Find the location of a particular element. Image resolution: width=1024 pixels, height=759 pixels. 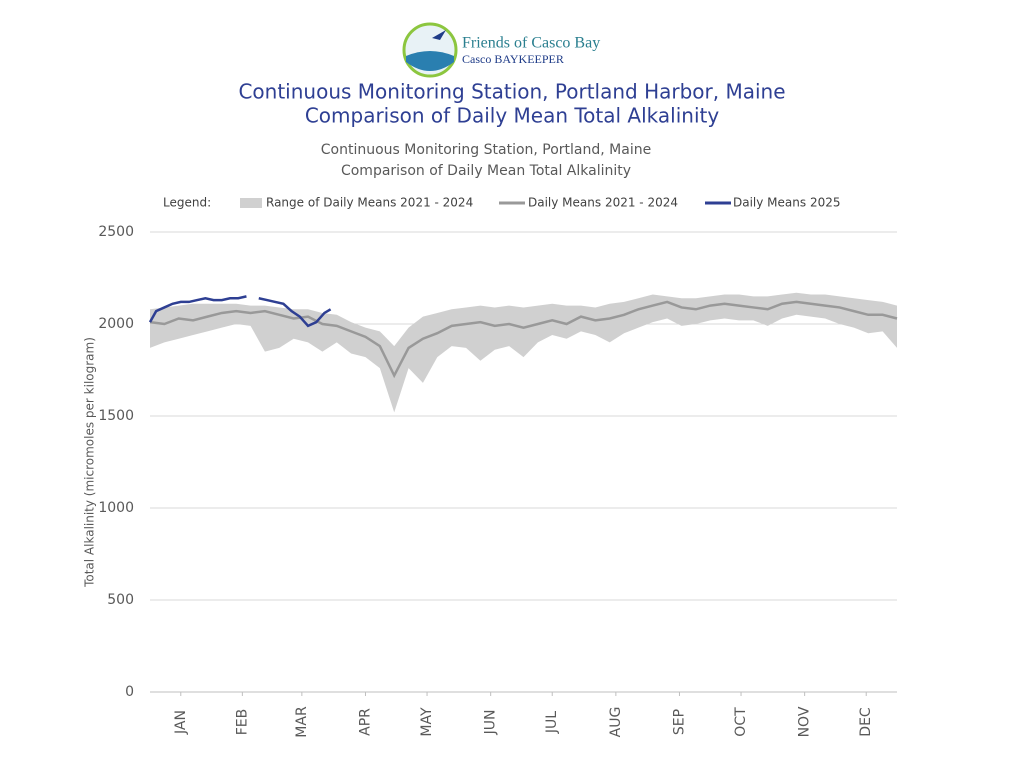

logo-bird is located at coordinates (439, 35).